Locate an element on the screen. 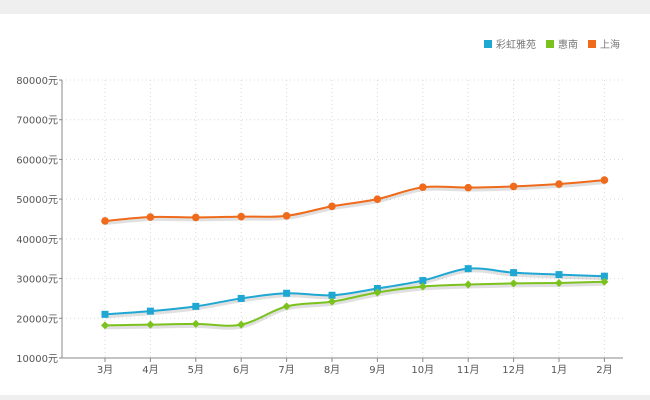  x-tick-label: 12月 is located at coordinates (513, 370).